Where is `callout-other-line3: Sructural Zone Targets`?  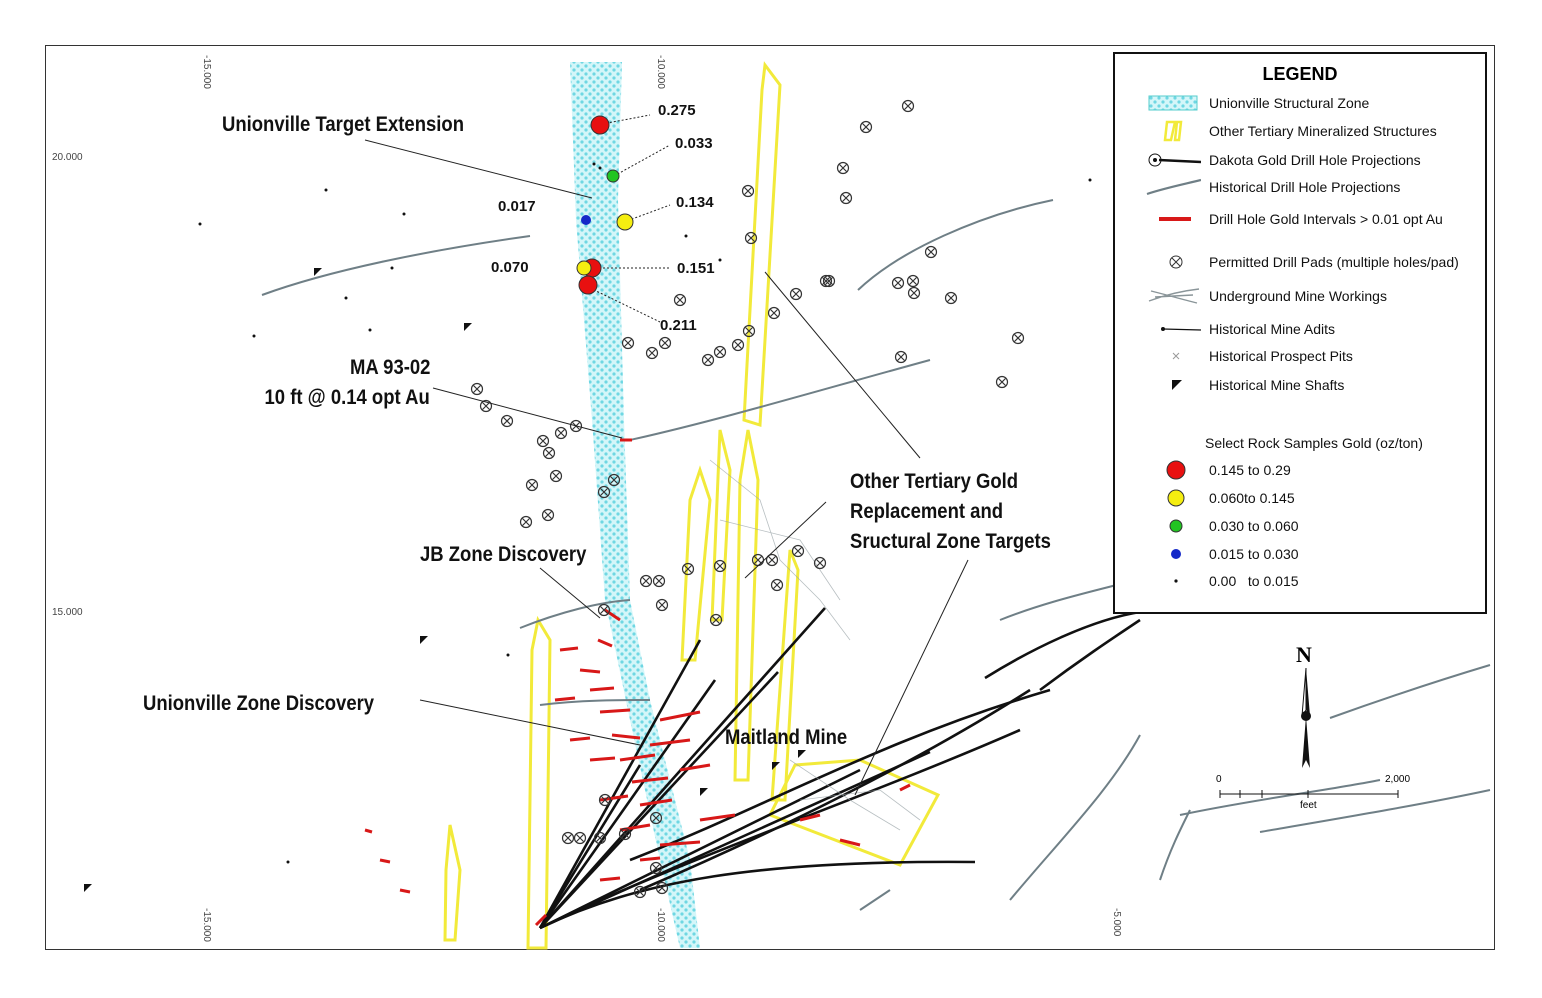
callout-other-line3: Sructural Zone Targets is located at coordinates (950, 541).